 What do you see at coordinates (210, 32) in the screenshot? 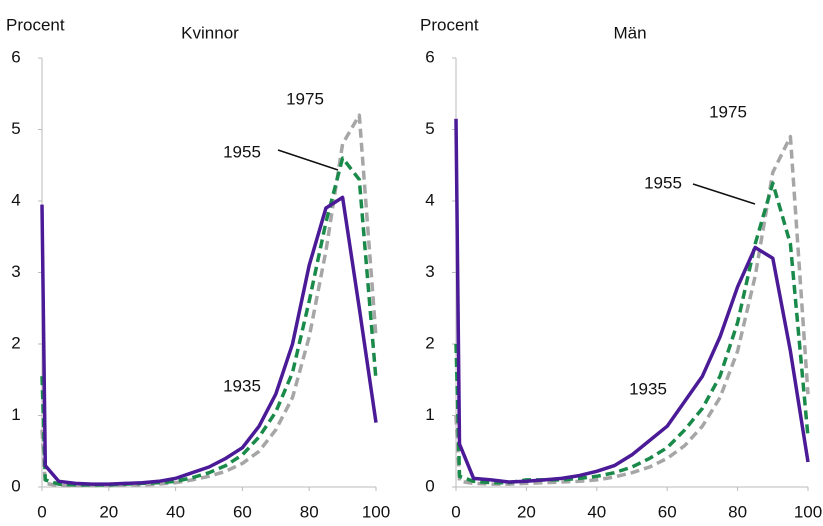
I see `chart-title: Kvinnor` at bounding box center [210, 32].